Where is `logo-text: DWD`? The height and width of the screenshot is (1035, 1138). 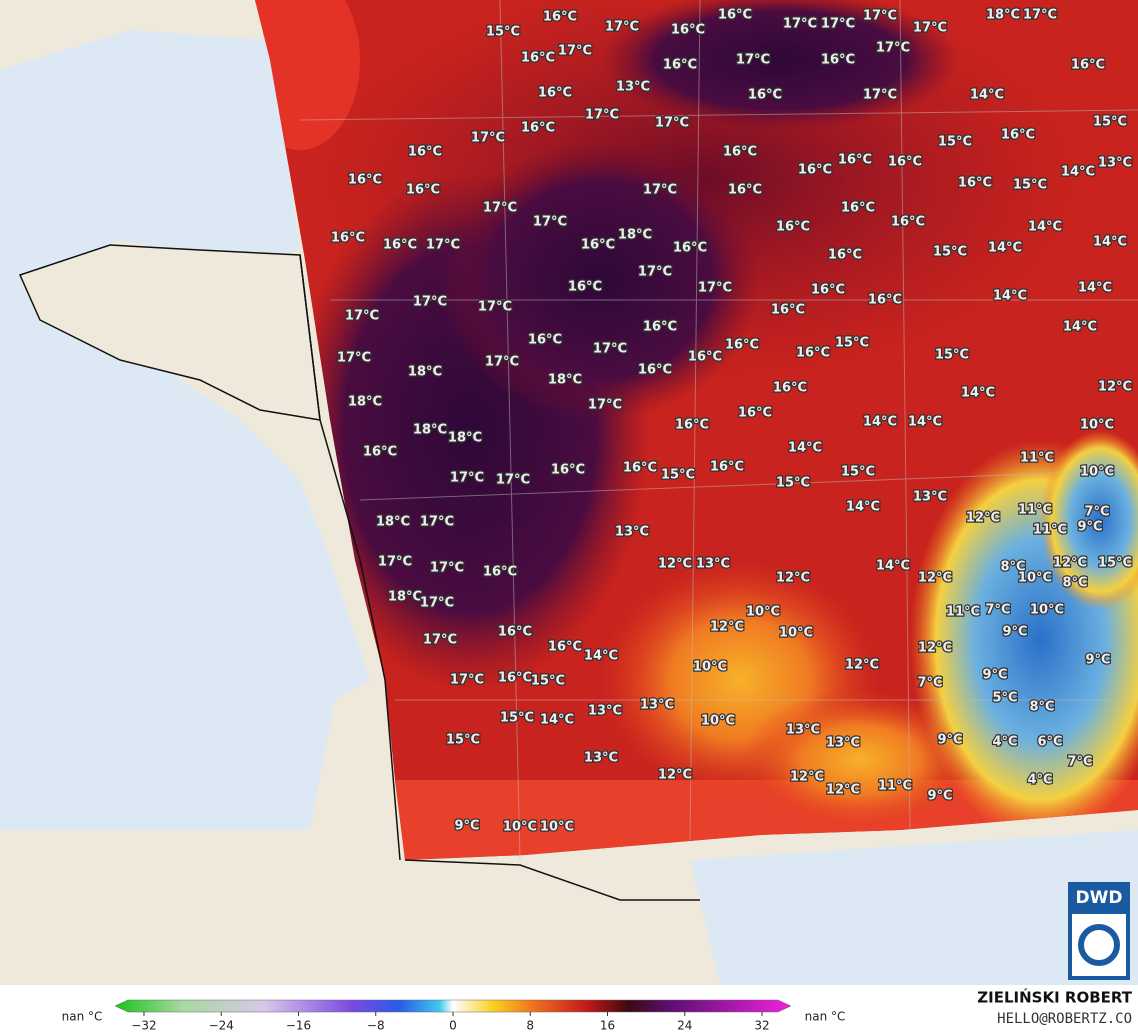 logo-text: DWD is located at coordinates (1099, 898).